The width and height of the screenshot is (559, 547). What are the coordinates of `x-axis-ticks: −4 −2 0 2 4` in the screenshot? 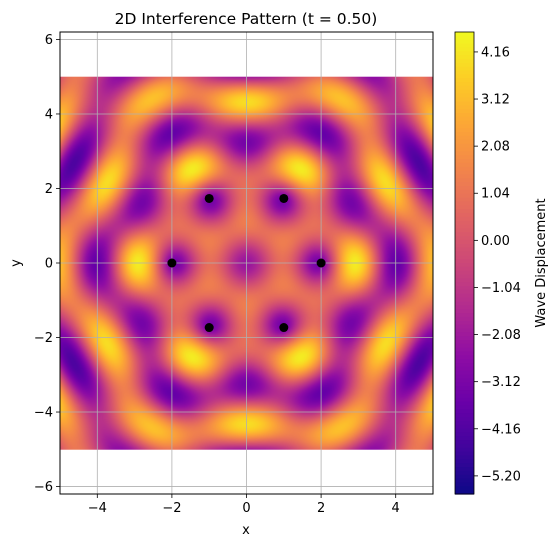 It's located at (244, 505).